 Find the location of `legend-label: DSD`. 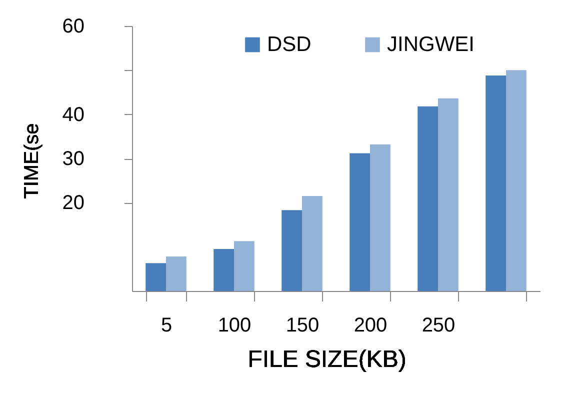

legend-label: DSD is located at coordinates (289, 44).